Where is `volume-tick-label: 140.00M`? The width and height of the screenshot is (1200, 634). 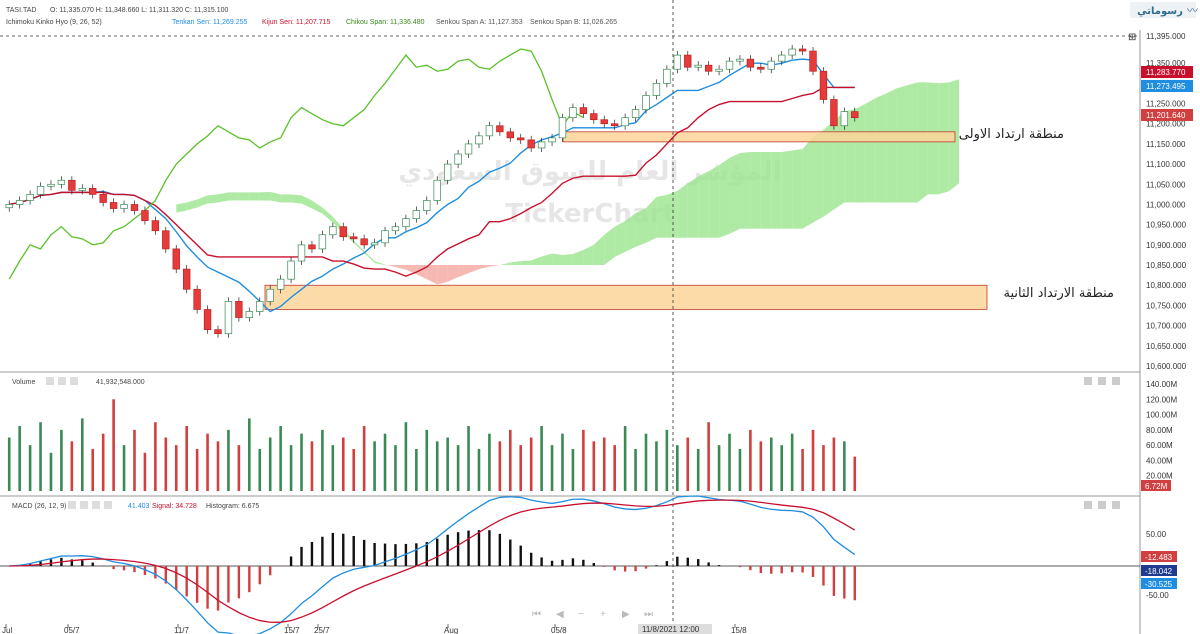
volume-tick-label: 140.00M is located at coordinates (1161, 384).